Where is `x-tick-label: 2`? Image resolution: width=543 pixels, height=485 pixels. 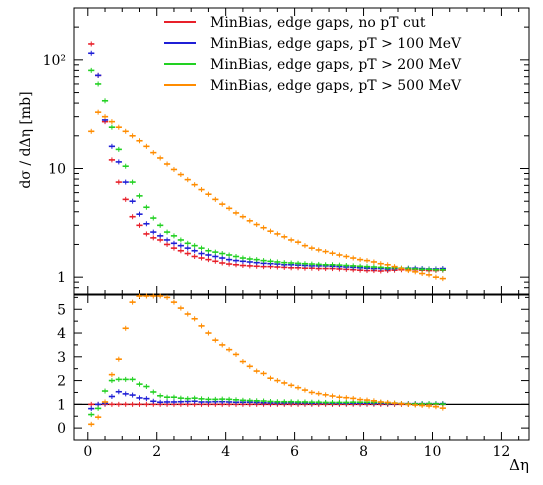
x-tick-label: 2 is located at coordinates (156, 452).